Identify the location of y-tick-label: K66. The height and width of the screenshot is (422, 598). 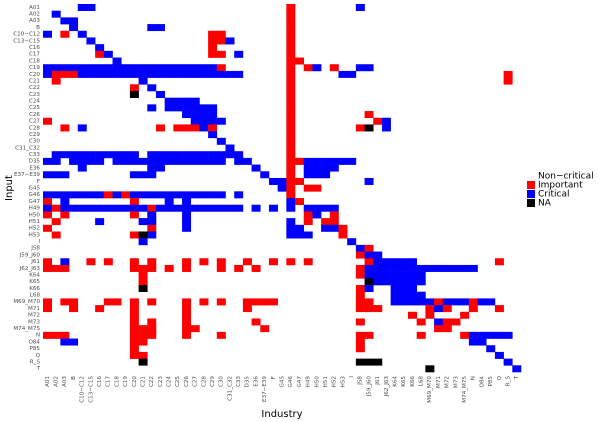
(34, 289).